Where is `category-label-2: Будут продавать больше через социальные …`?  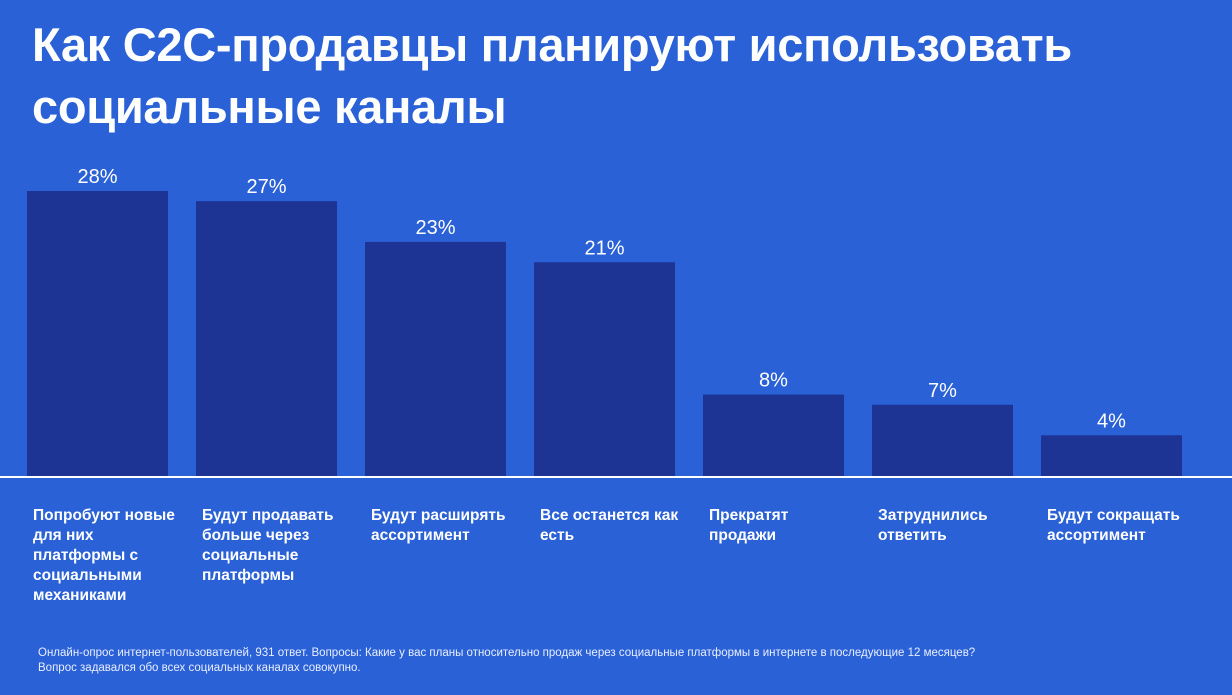
category-label-2: Будут продавать больше через социальные … is located at coordinates (268, 545).